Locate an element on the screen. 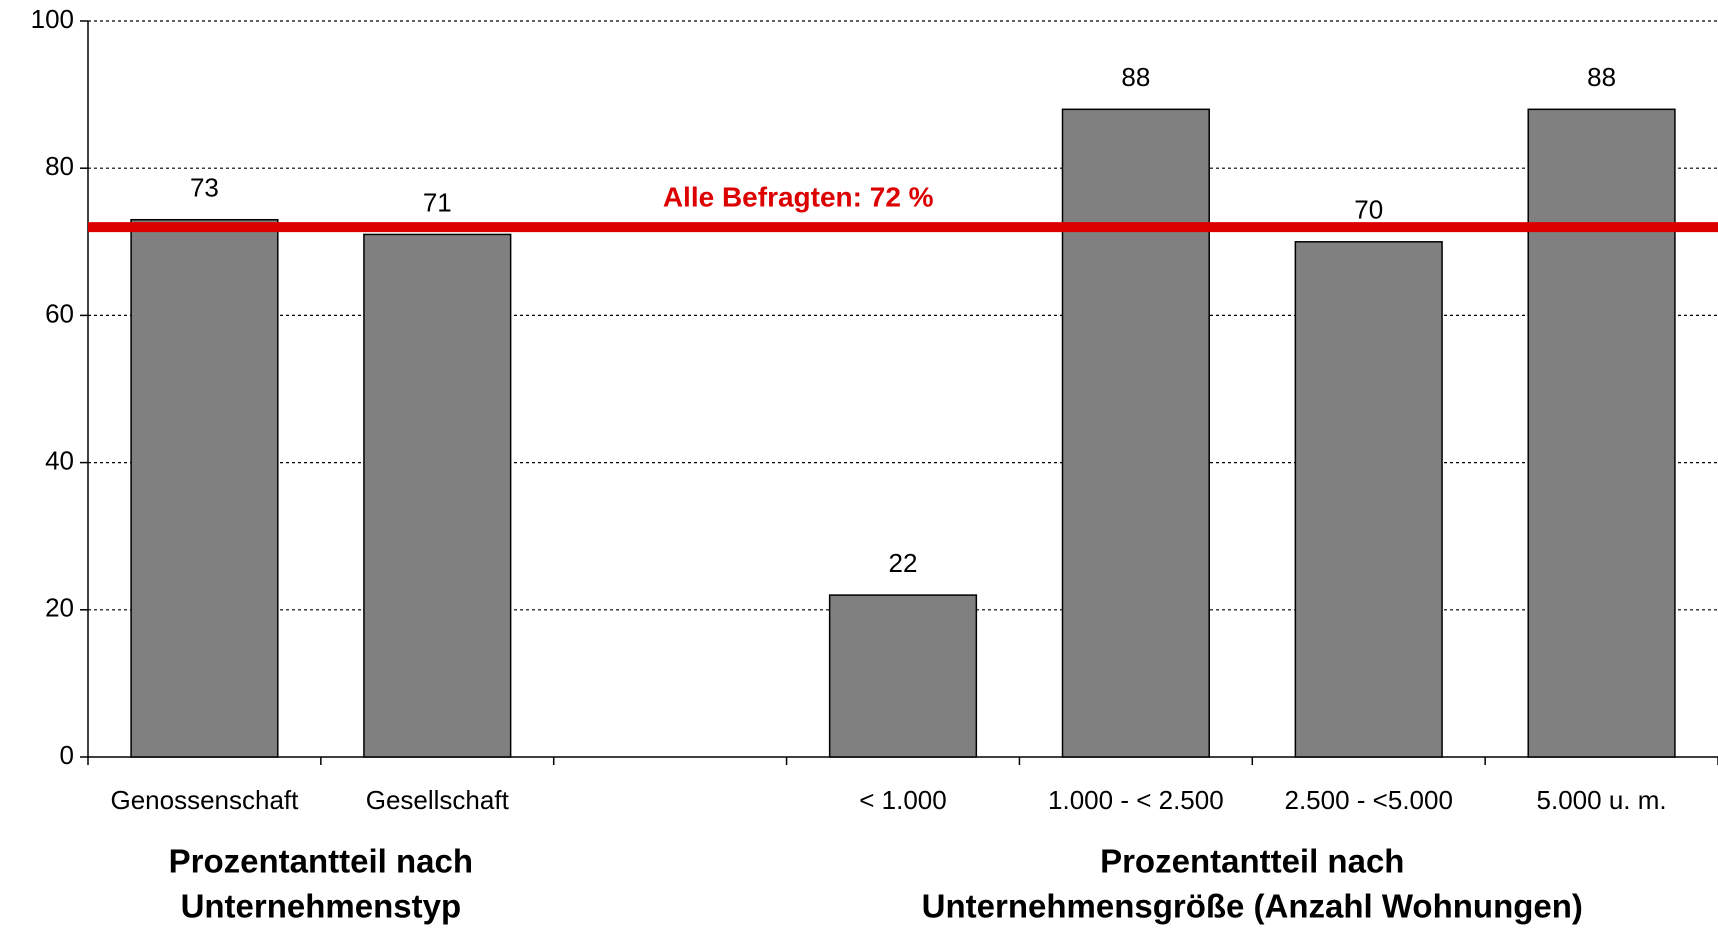  y-tick-label: 0 is located at coordinates (67, 755).